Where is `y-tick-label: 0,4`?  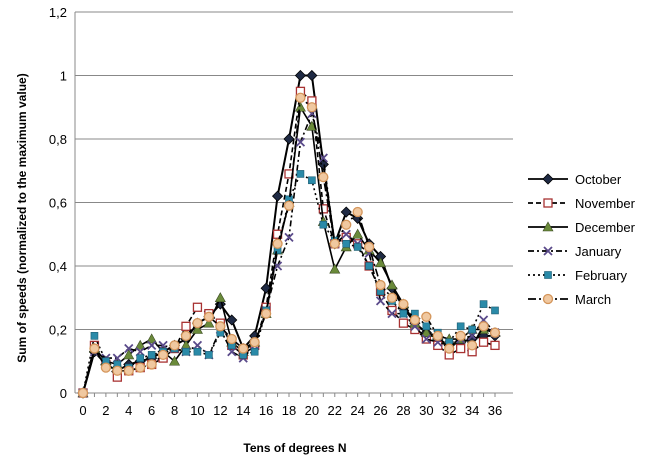 y-tick-label: 0,4 is located at coordinates (58, 266).